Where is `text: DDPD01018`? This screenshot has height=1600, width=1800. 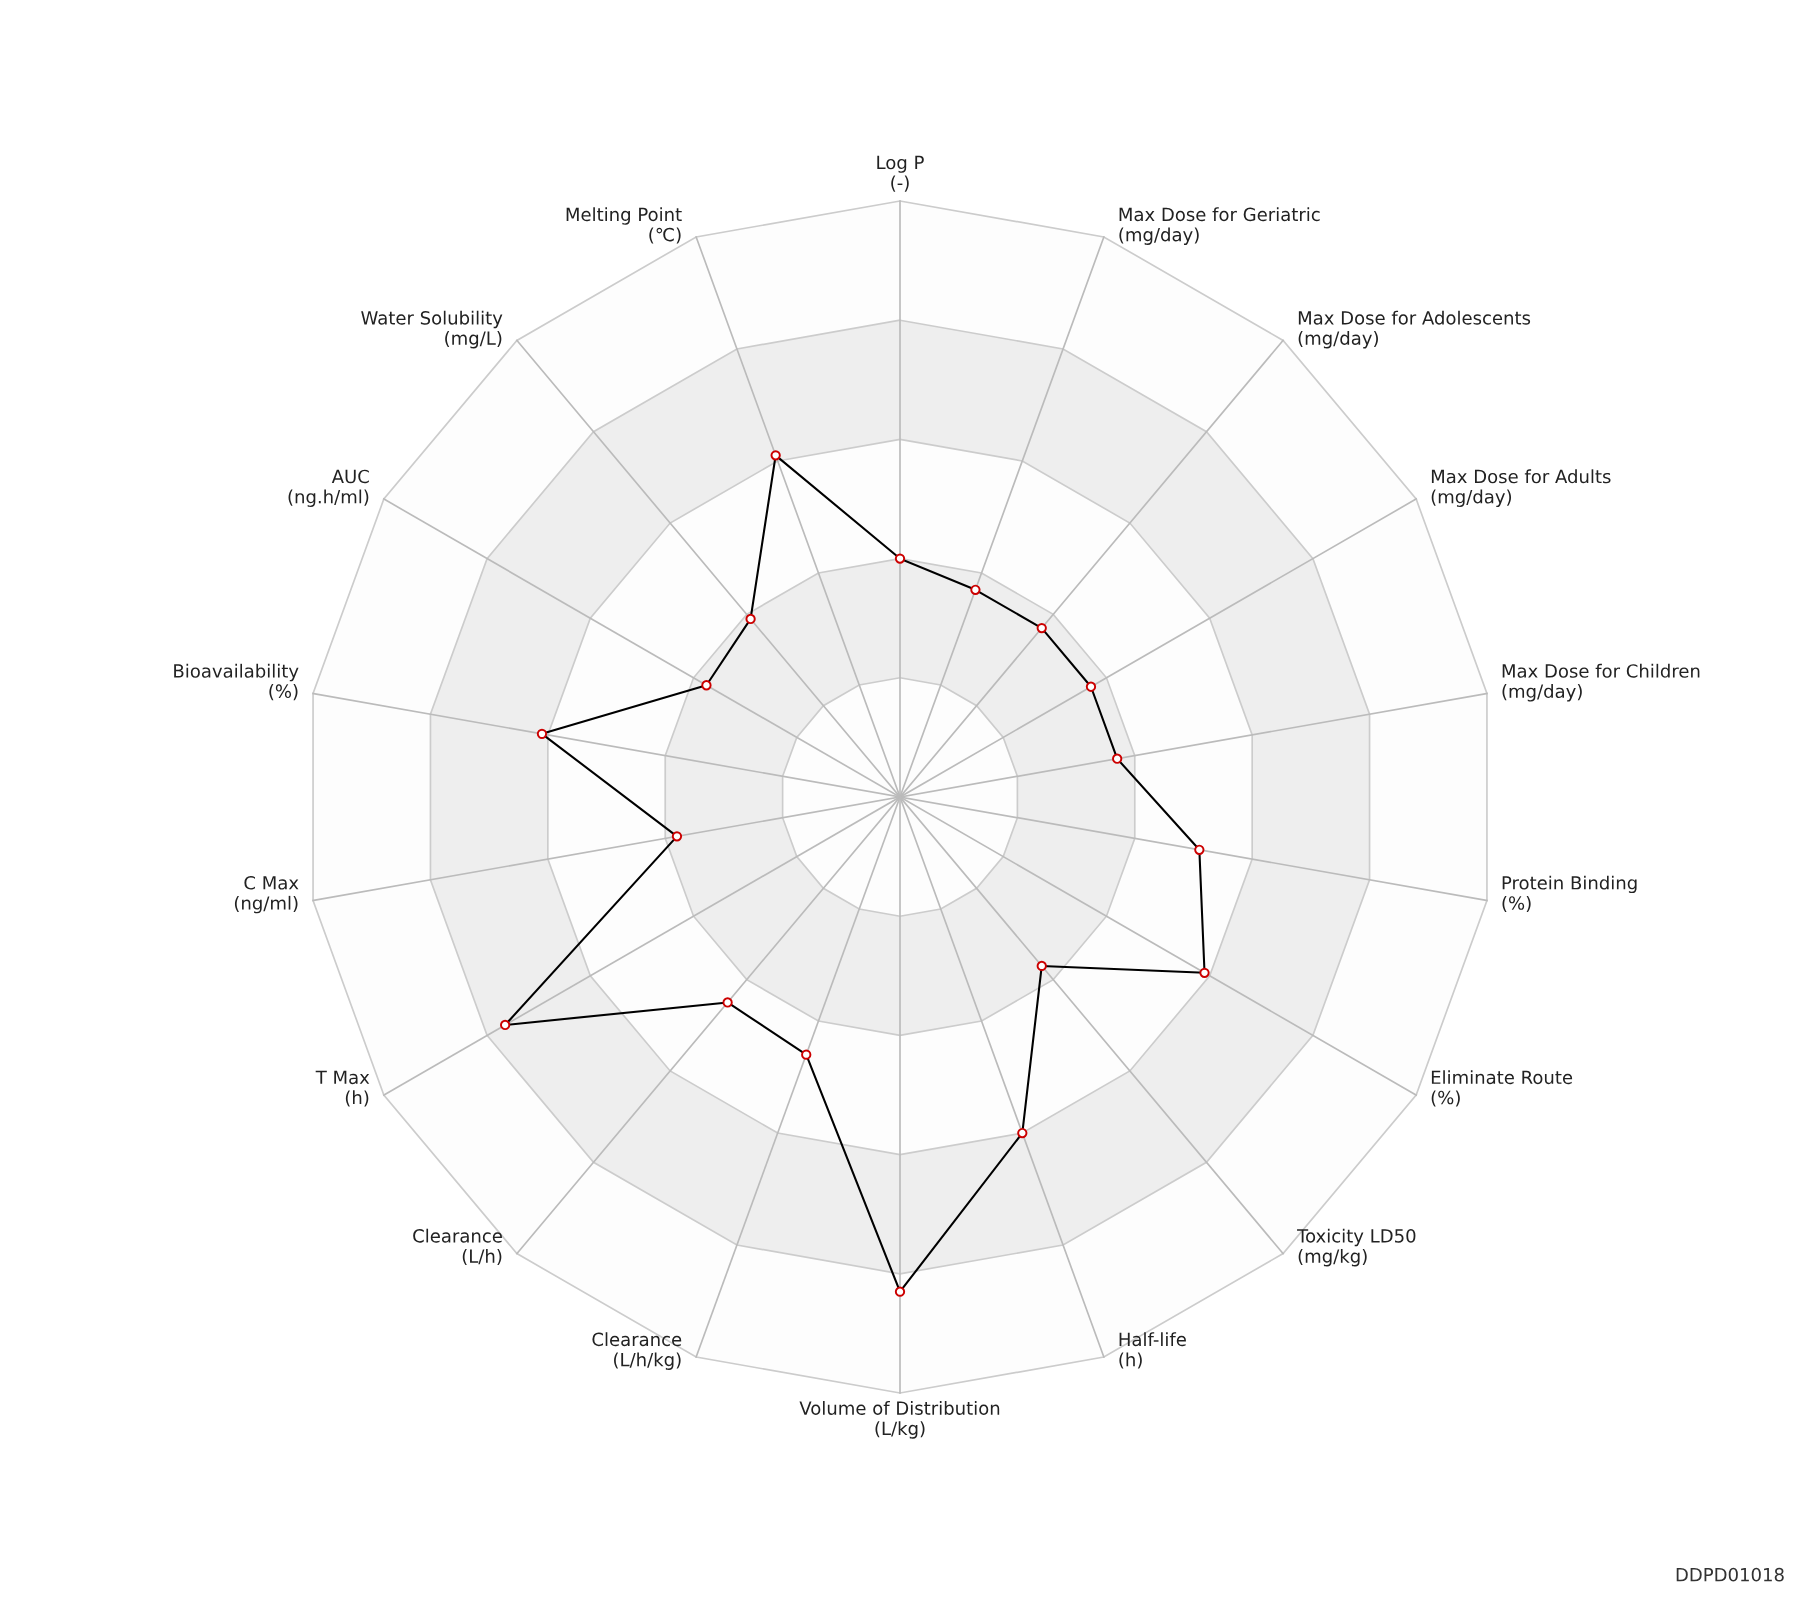 text: DDPD01018 is located at coordinates (1730, 1574).